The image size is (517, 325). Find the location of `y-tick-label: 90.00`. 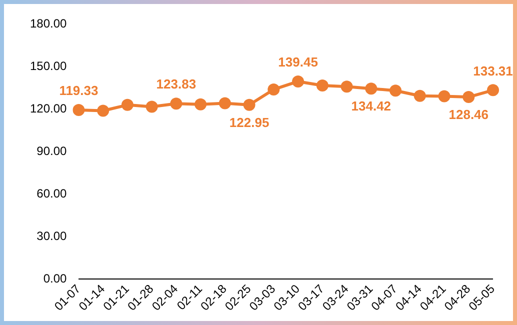

y-tick-label: 90.00 is located at coordinates (52, 151).